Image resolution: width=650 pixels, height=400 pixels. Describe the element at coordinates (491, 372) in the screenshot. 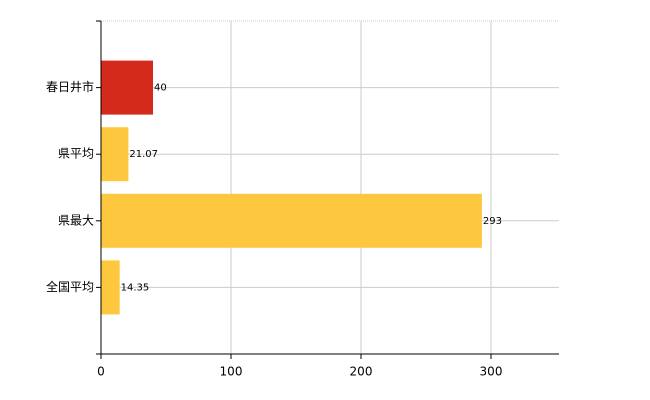

I see `x-tick-label: 300` at that location.